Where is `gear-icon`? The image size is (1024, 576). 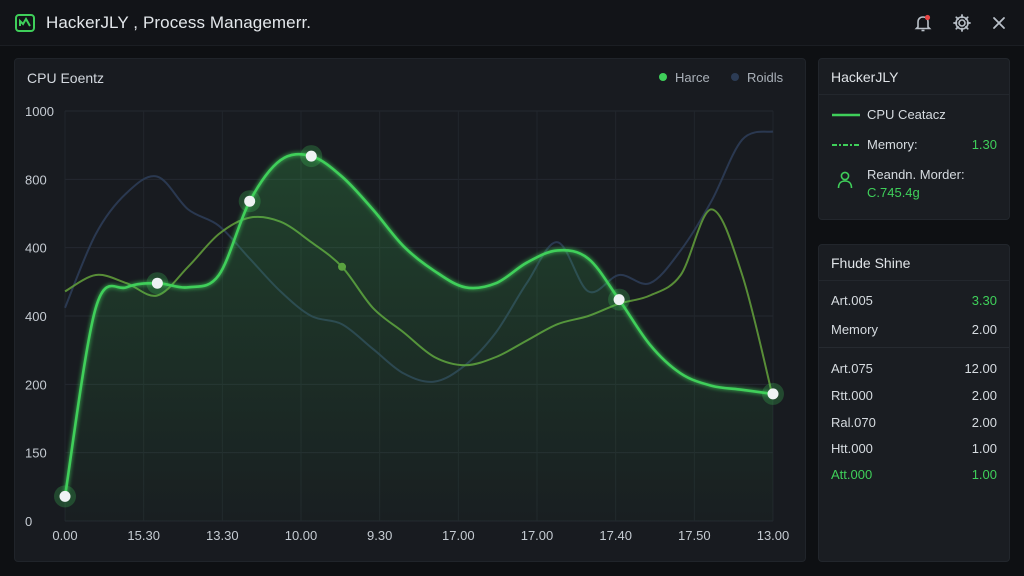 gear-icon is located at coordinates (962, 23).